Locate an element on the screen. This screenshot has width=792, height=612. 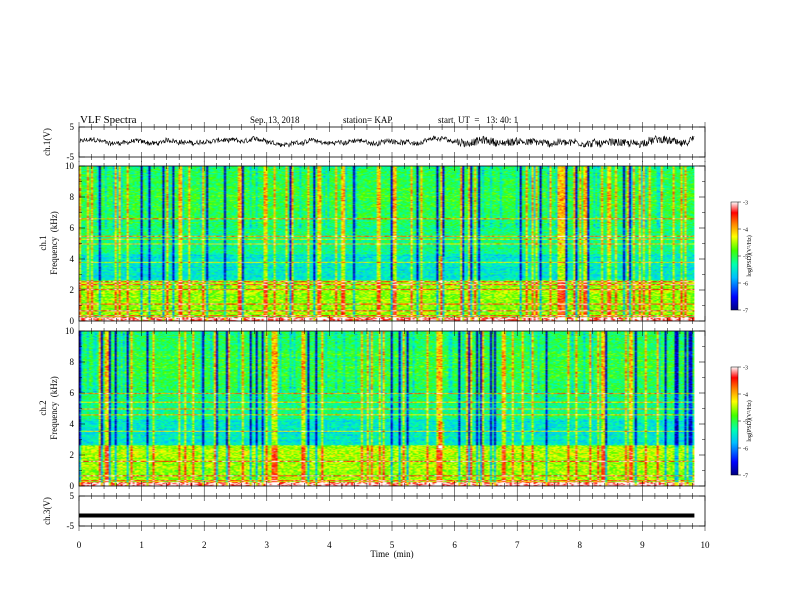
ch2-spectrogram-ylabel-line2: Frequency (kHz) is located at coordinates (54, 407).